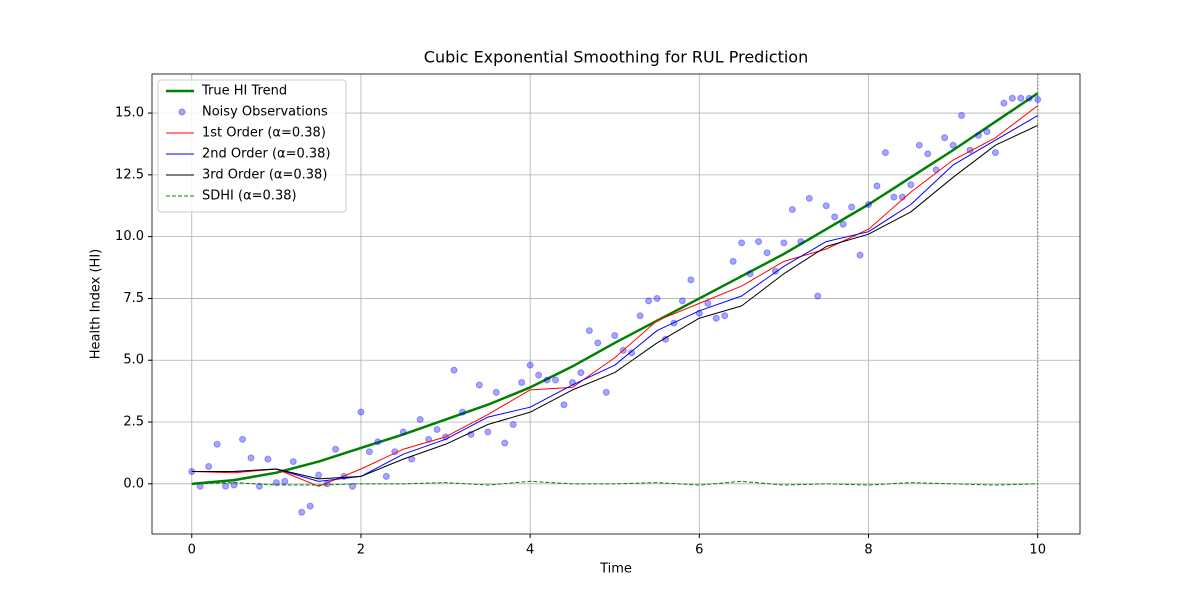 The width and height of the screenshot is (1200, 600). Describe the element at coordinates (265, 112) in the screenshot. I see `legend-label: Noisy Observations` at that location.